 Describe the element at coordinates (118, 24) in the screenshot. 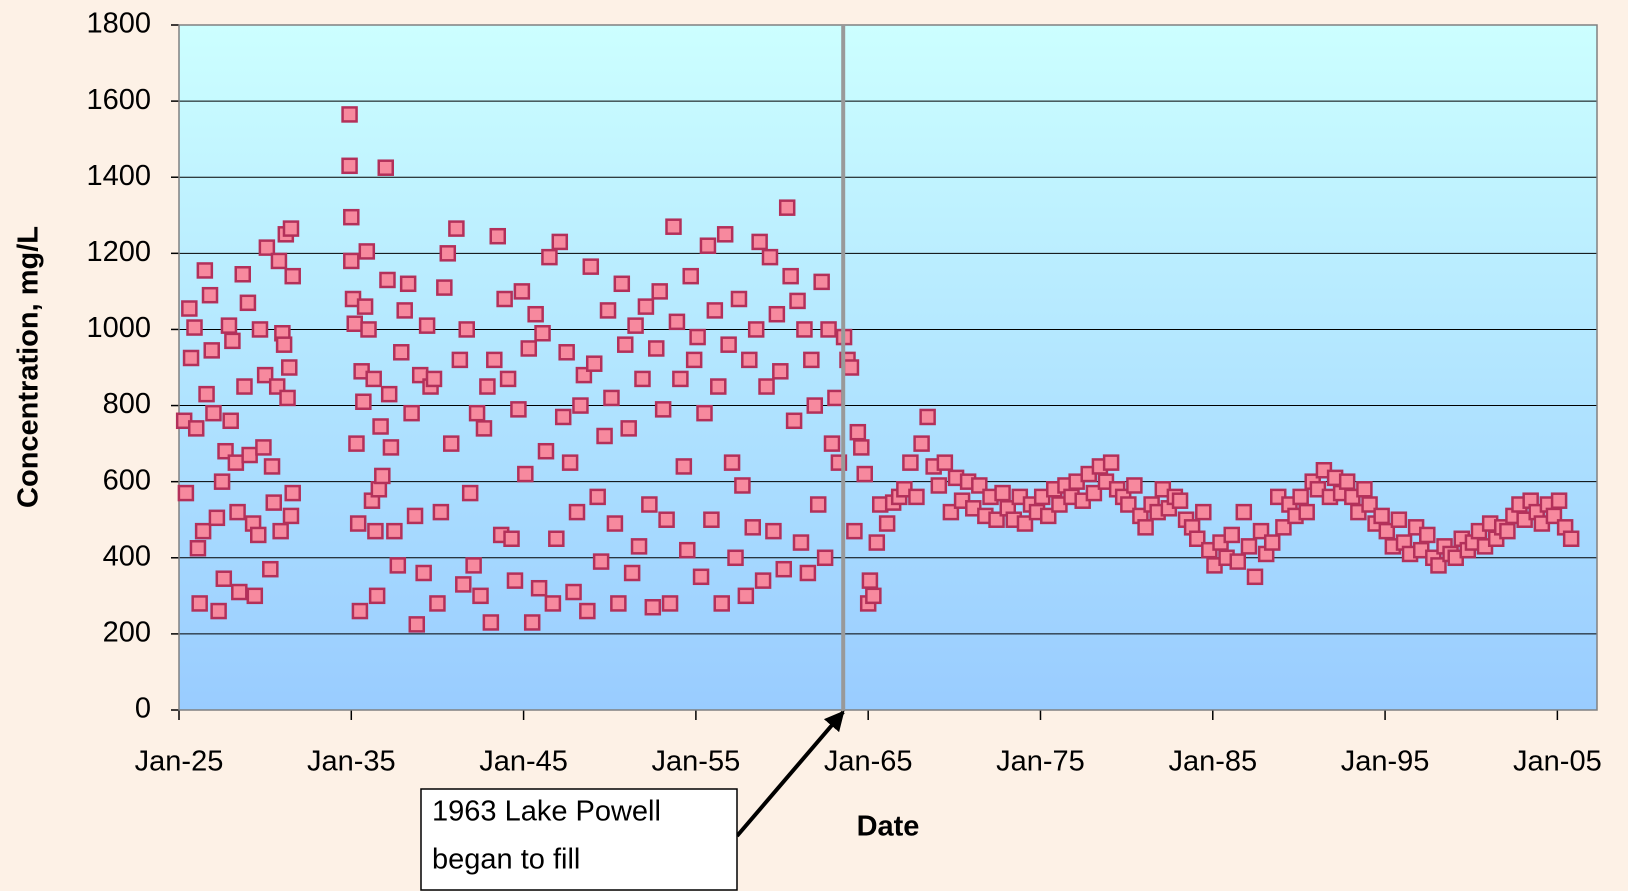

I see `y-tick-label: 1800` at that location.